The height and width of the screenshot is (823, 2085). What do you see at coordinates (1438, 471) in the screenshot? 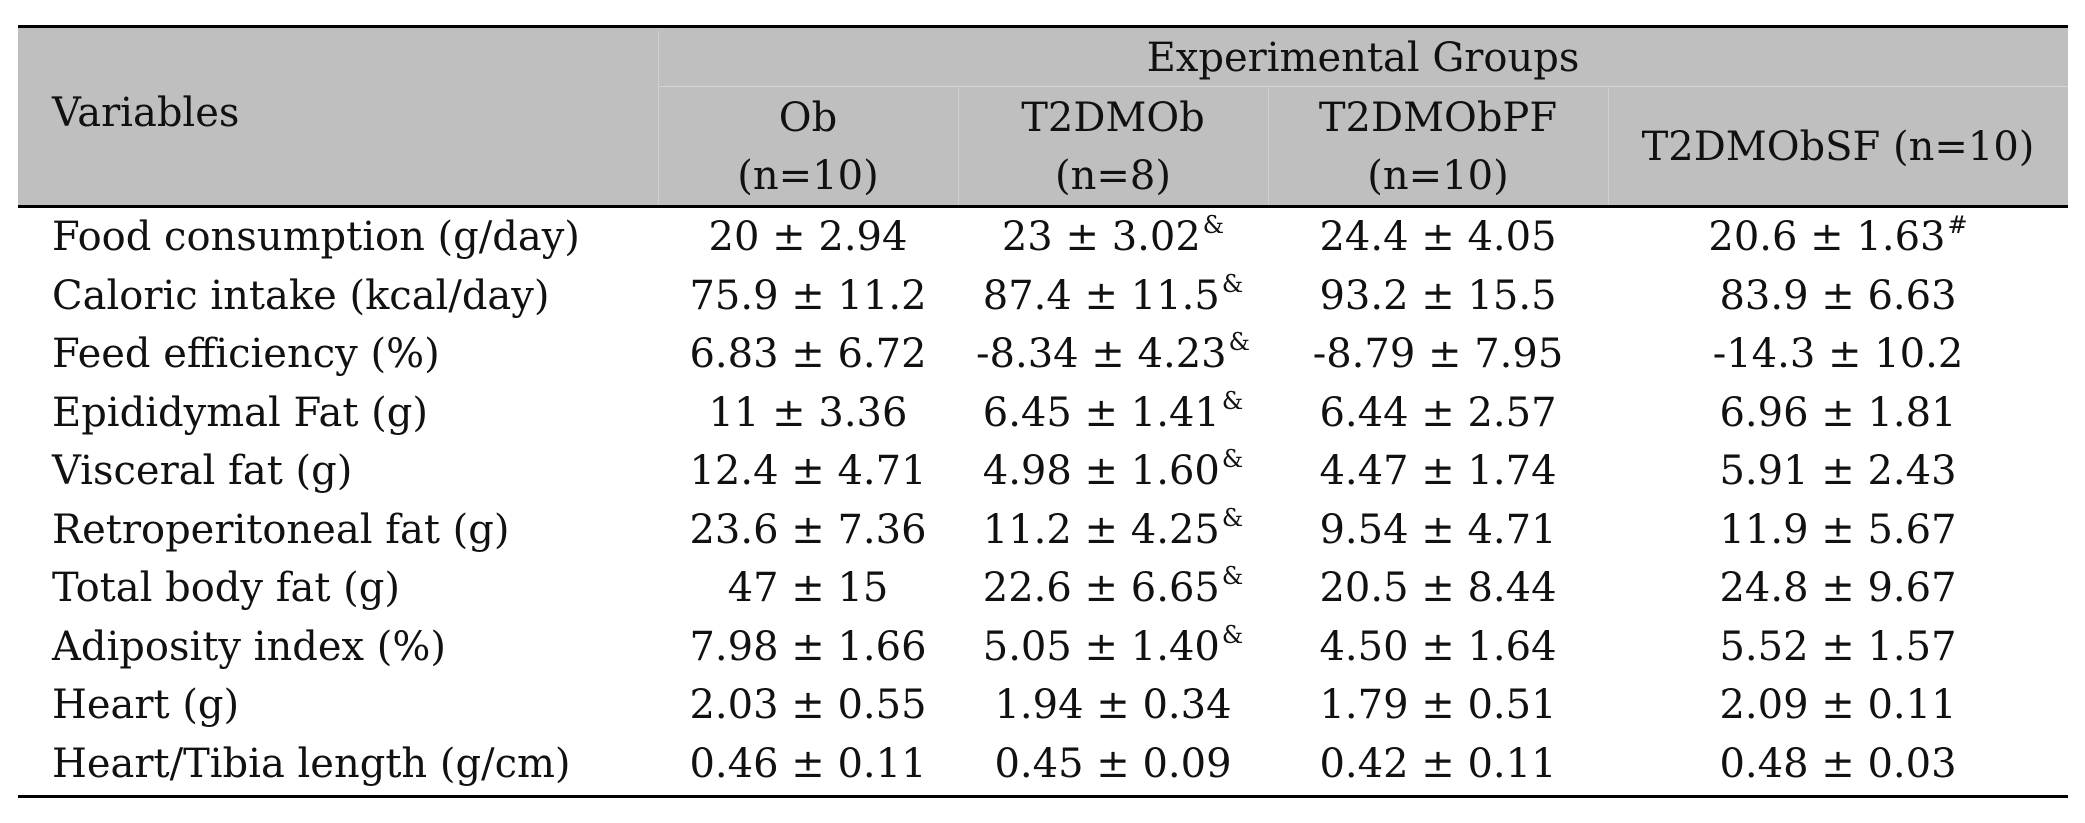
I see `table-cell: 4.47 ± 1.74` at bounding box center [1438, 471].